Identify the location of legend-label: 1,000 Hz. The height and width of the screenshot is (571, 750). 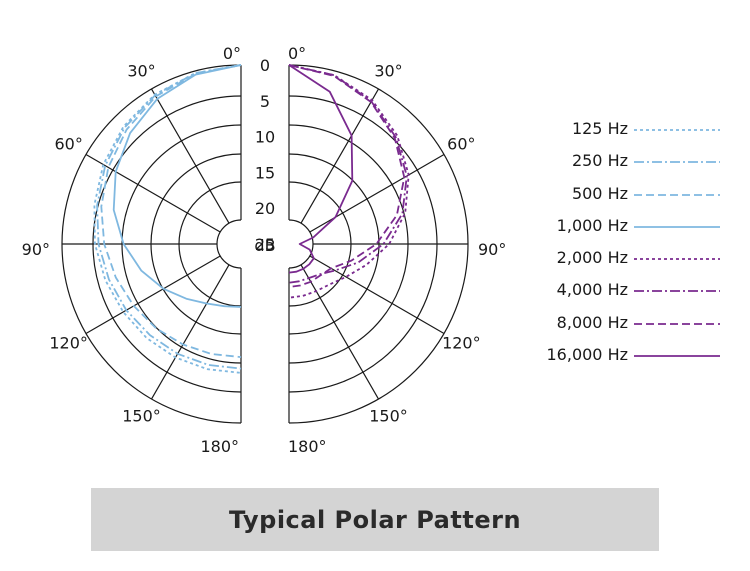
(592, 225).